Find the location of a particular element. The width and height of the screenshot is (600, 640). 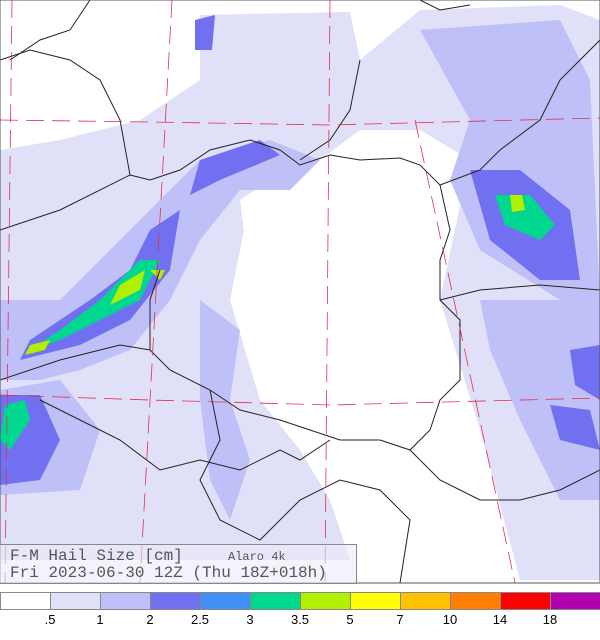

product-title: F-M Hail Size [cm] is located at coordinates (96, 556).